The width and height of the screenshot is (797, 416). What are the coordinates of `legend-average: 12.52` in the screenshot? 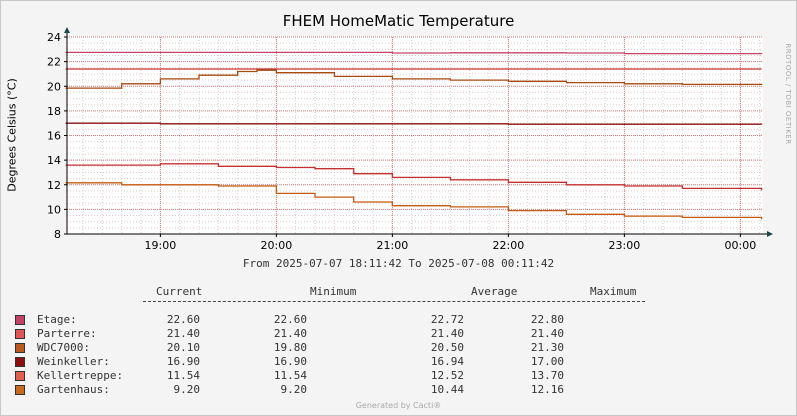 It's located at (447, 375).